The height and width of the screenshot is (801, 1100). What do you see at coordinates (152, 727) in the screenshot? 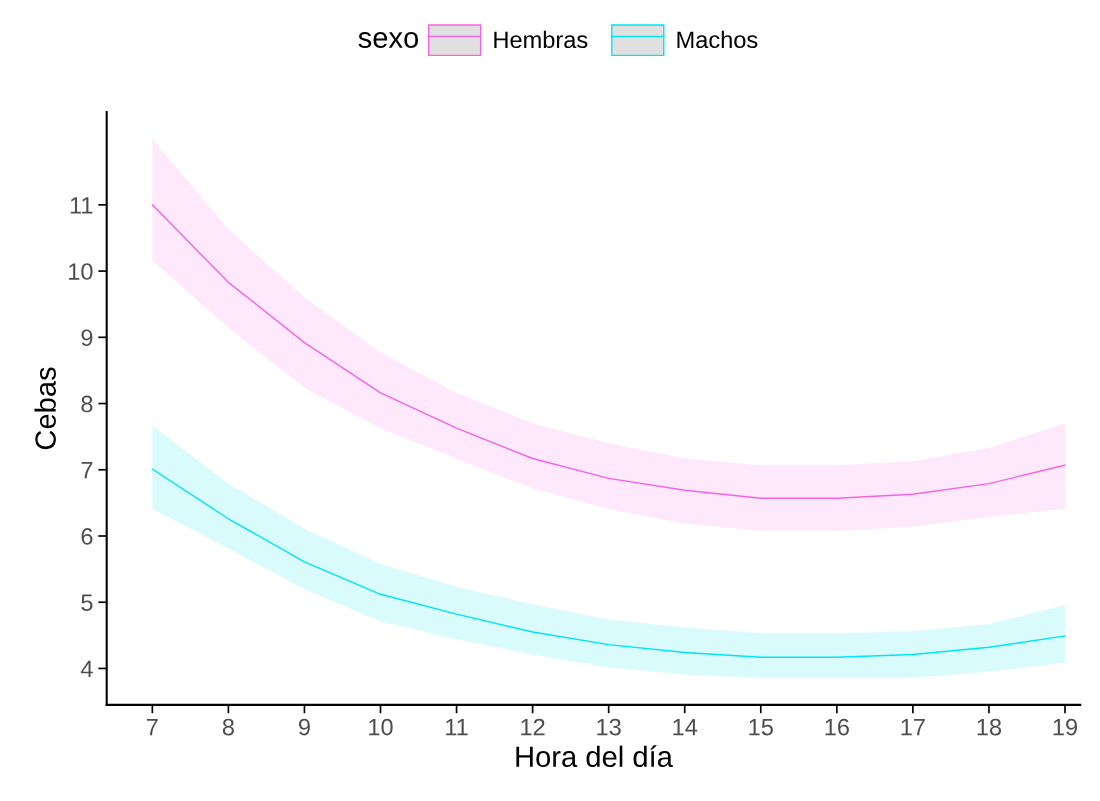
I see `x-tick-label: 7` at bounding box center [152, 727].